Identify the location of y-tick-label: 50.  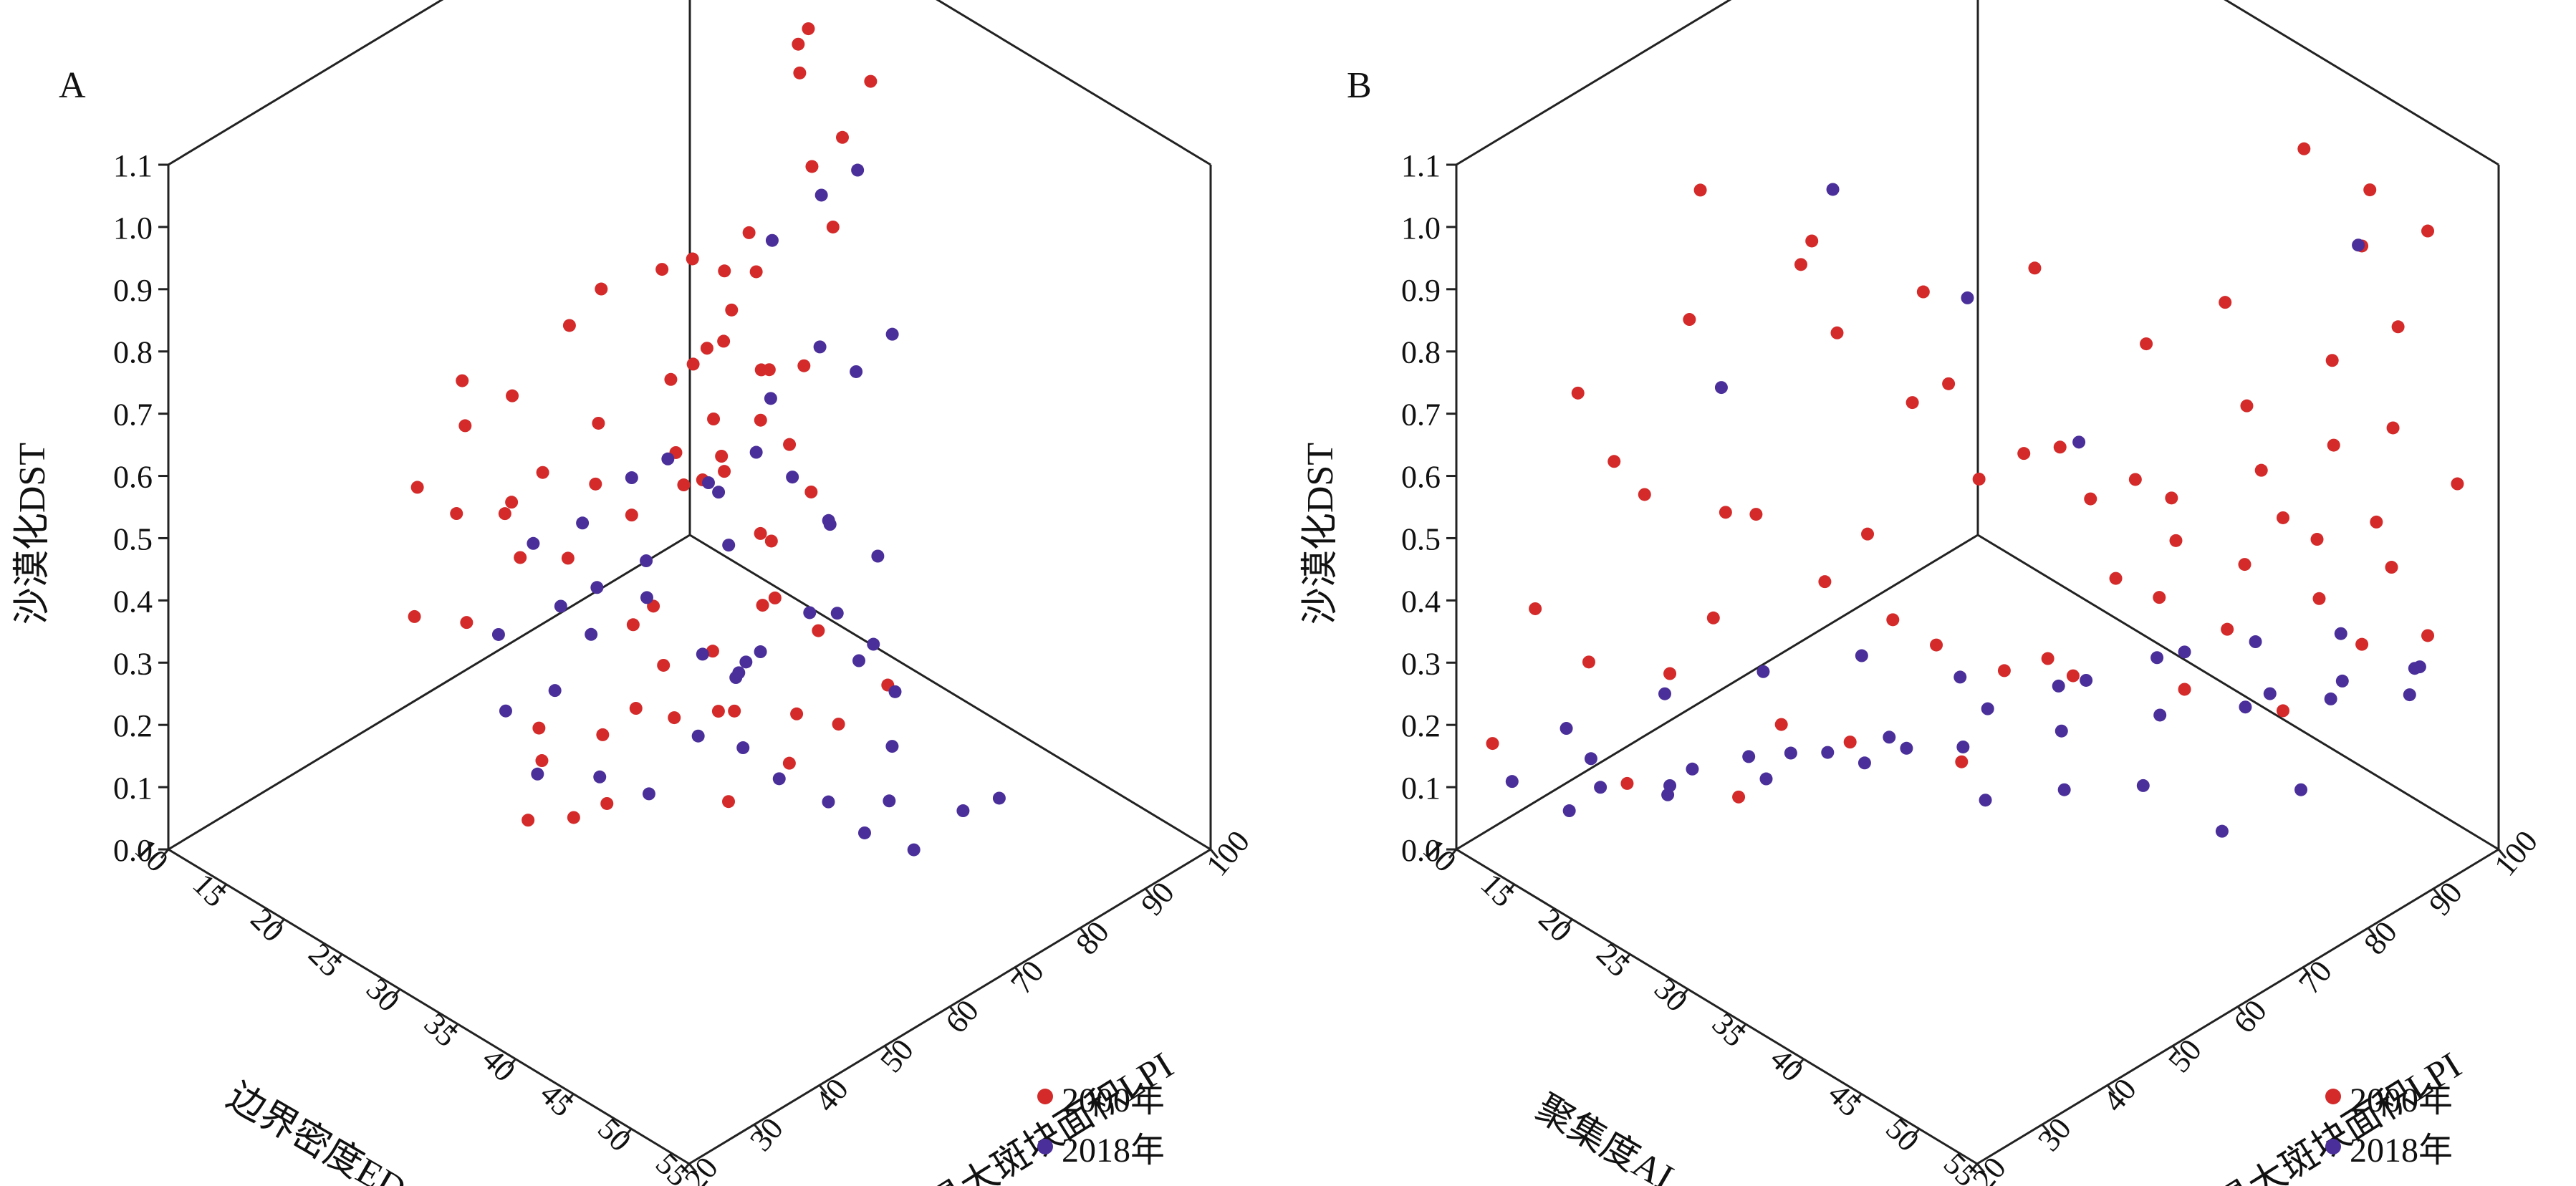
(2185, 1056).